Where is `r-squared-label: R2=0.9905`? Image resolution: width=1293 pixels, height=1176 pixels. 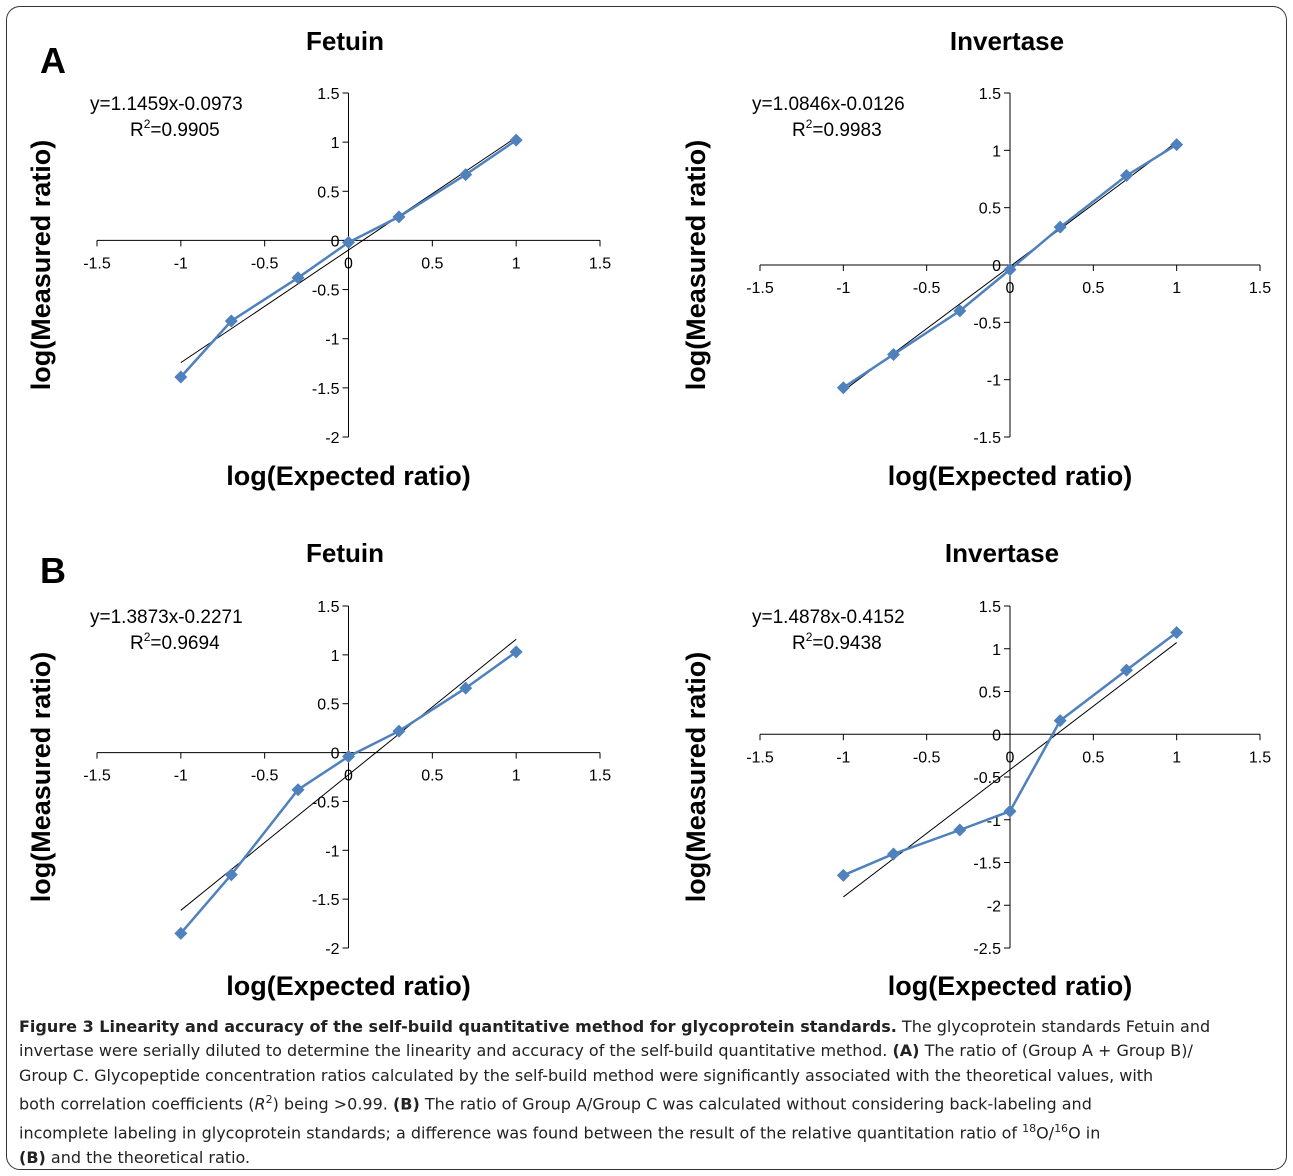
r-squared-label: R2=0.9905 is located at coordinates (175, 129).